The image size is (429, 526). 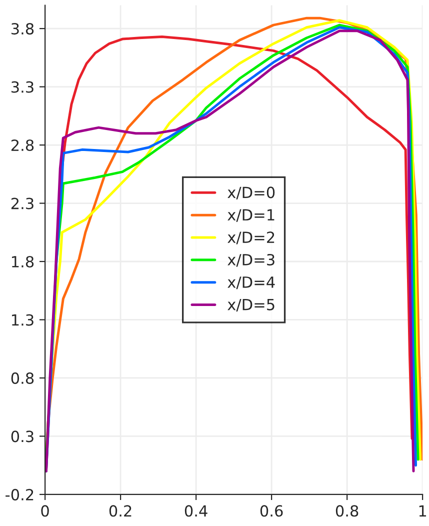 I want to click on y-tick-label: 0.8, so click(x=22, y=378).